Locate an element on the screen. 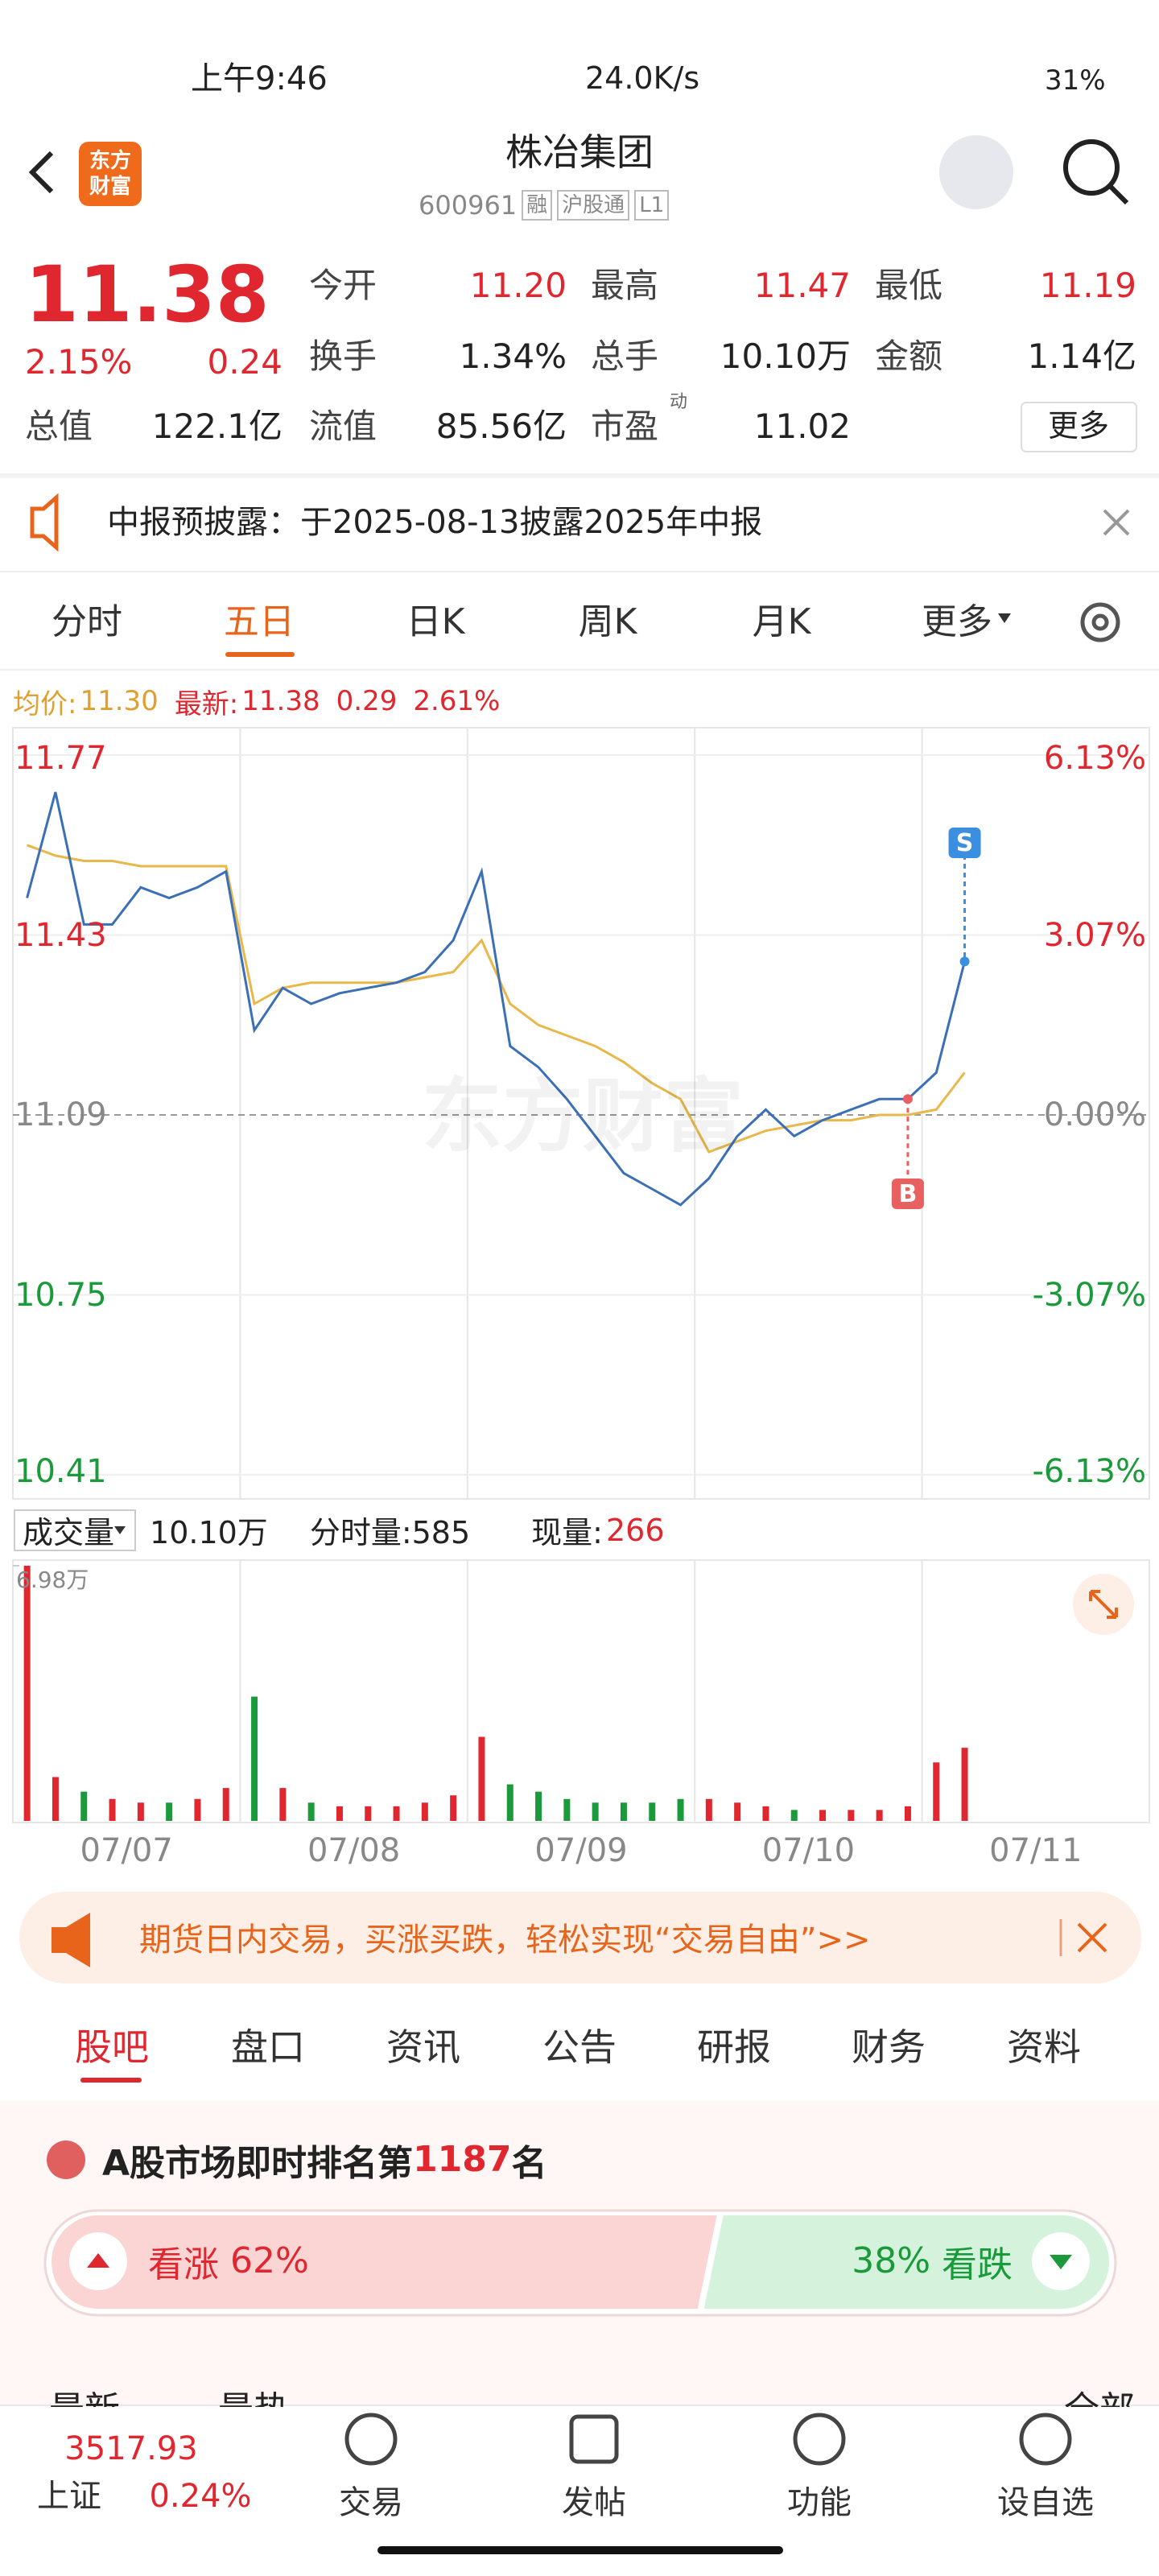 This screenshot has width=1159, height=2576. settings-icon is located at coordinates (1100, 622).